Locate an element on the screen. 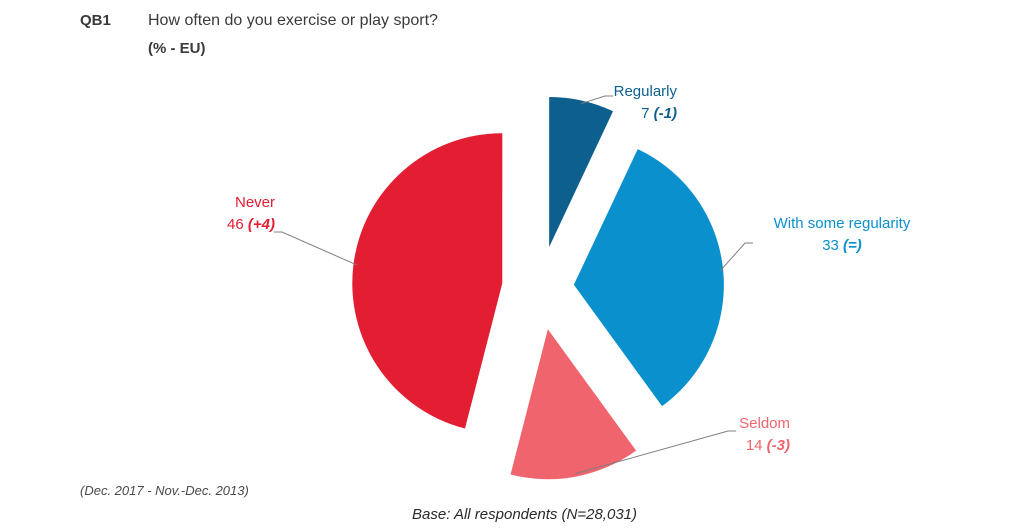 This screenshot has height=532, width=1024. pie-slice-never is located at coordinates (427, 281).